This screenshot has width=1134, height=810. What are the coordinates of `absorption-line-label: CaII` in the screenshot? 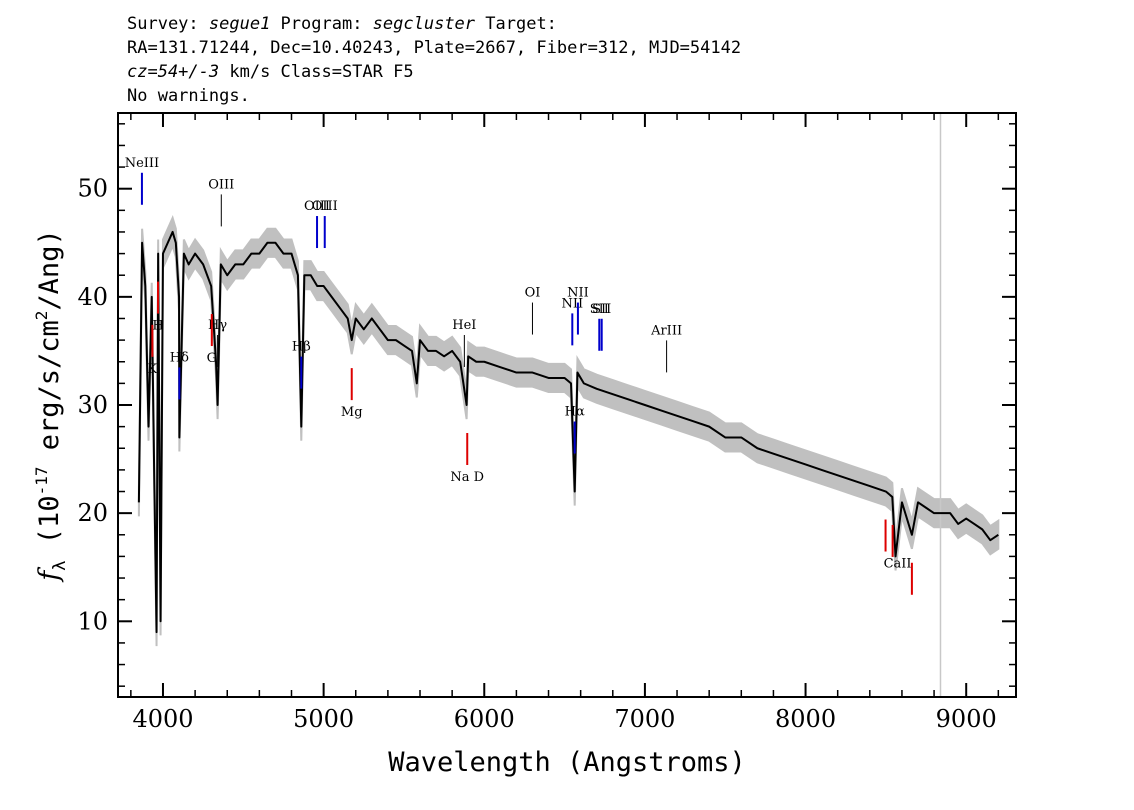 It's located at (898, 564).